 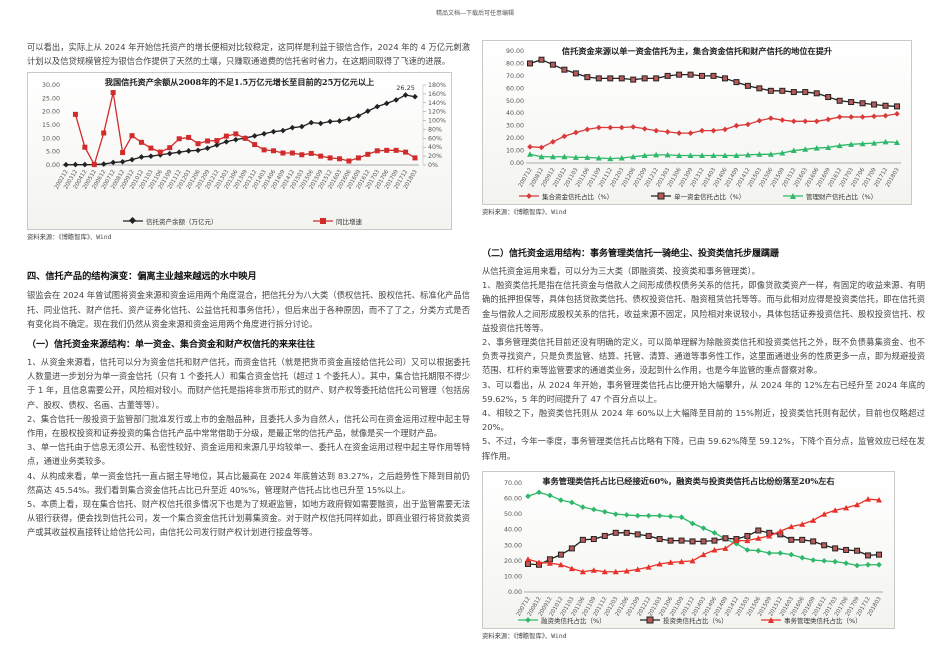 I want to click on legend-item-balance: 信托资产余额（万亿元）, so click(x=170, y=221).